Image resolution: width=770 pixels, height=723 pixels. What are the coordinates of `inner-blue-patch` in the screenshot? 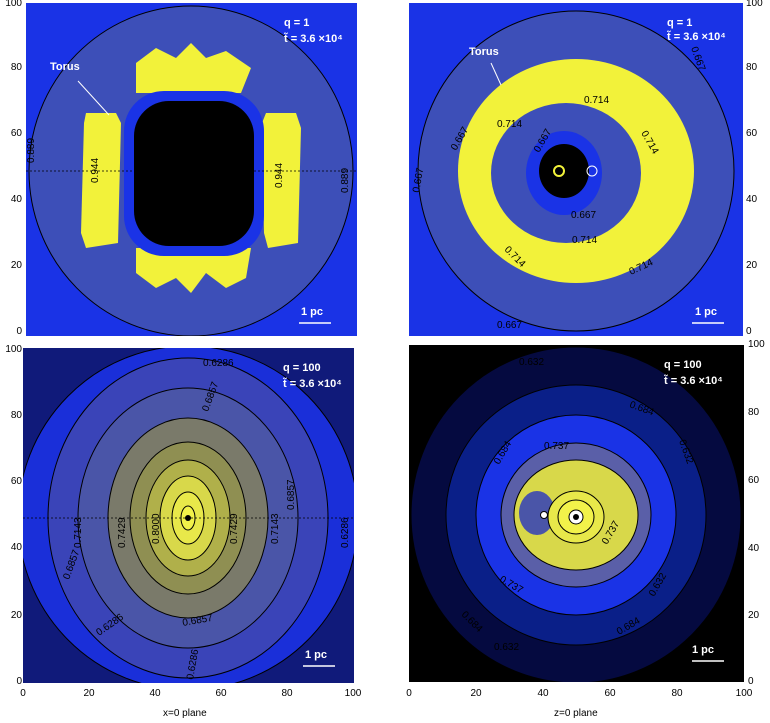 It's located at (537, 513).